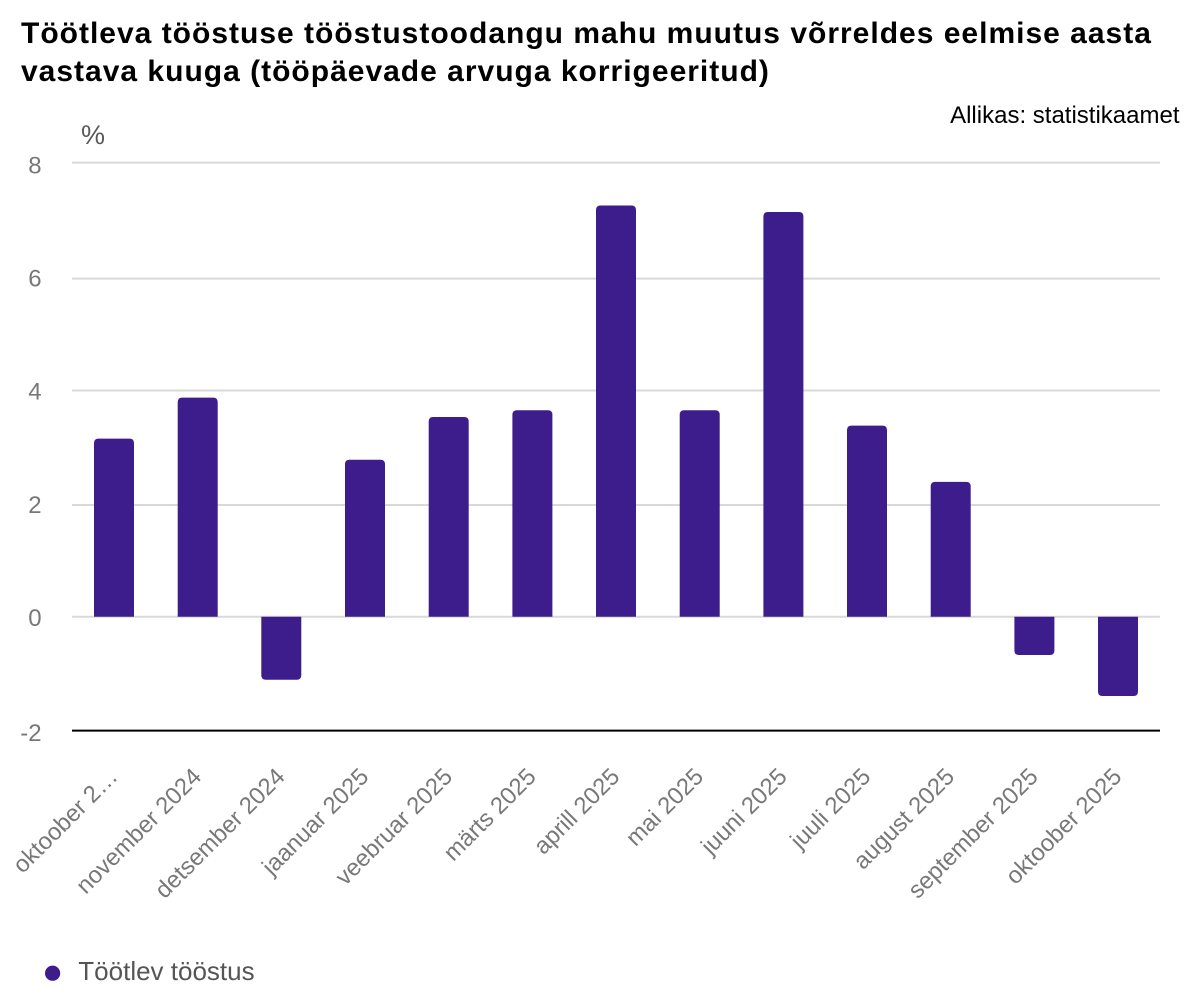 This screenshot has height=1000, width=1200. I want to click on svg-text: Töötlev tööstus, so click(166, 971).